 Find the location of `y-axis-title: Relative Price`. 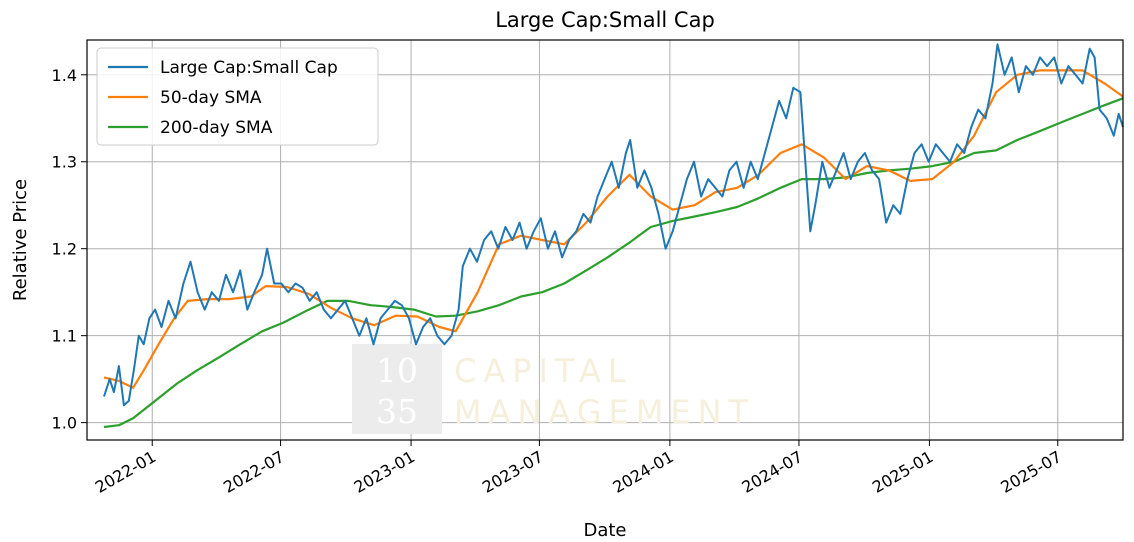

y-axis-title: Relative Price is located at coordinates (20, 240).